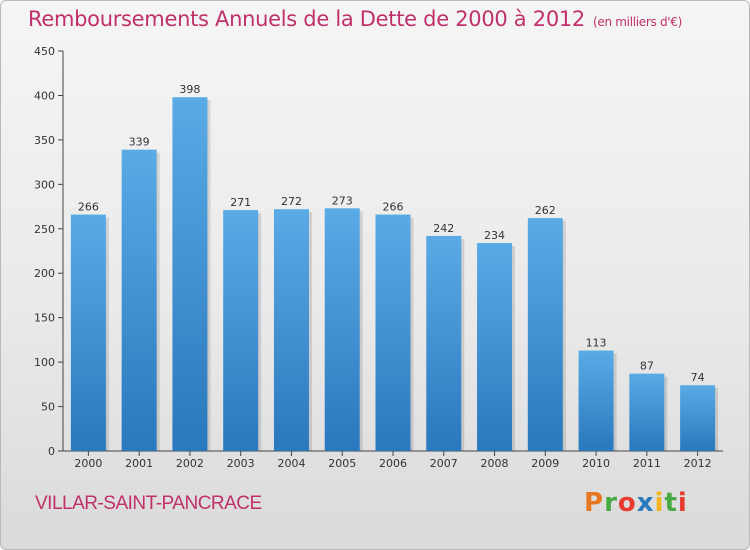 The width and height of the screenshot is (750, 550). What do you see at coordinates (638, 22) in the screenshot?
I see `chart-subtitle: (en milliers d'€)` at bounding box center [638, 22].